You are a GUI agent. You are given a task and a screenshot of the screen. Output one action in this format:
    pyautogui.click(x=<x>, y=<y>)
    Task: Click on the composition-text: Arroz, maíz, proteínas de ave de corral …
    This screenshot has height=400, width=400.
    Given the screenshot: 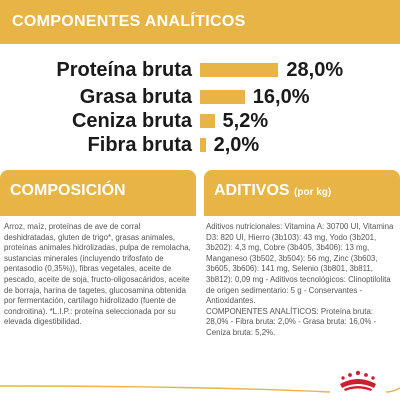 What is the action you would take?
    pyautogui.click(x=97, y=274)
    